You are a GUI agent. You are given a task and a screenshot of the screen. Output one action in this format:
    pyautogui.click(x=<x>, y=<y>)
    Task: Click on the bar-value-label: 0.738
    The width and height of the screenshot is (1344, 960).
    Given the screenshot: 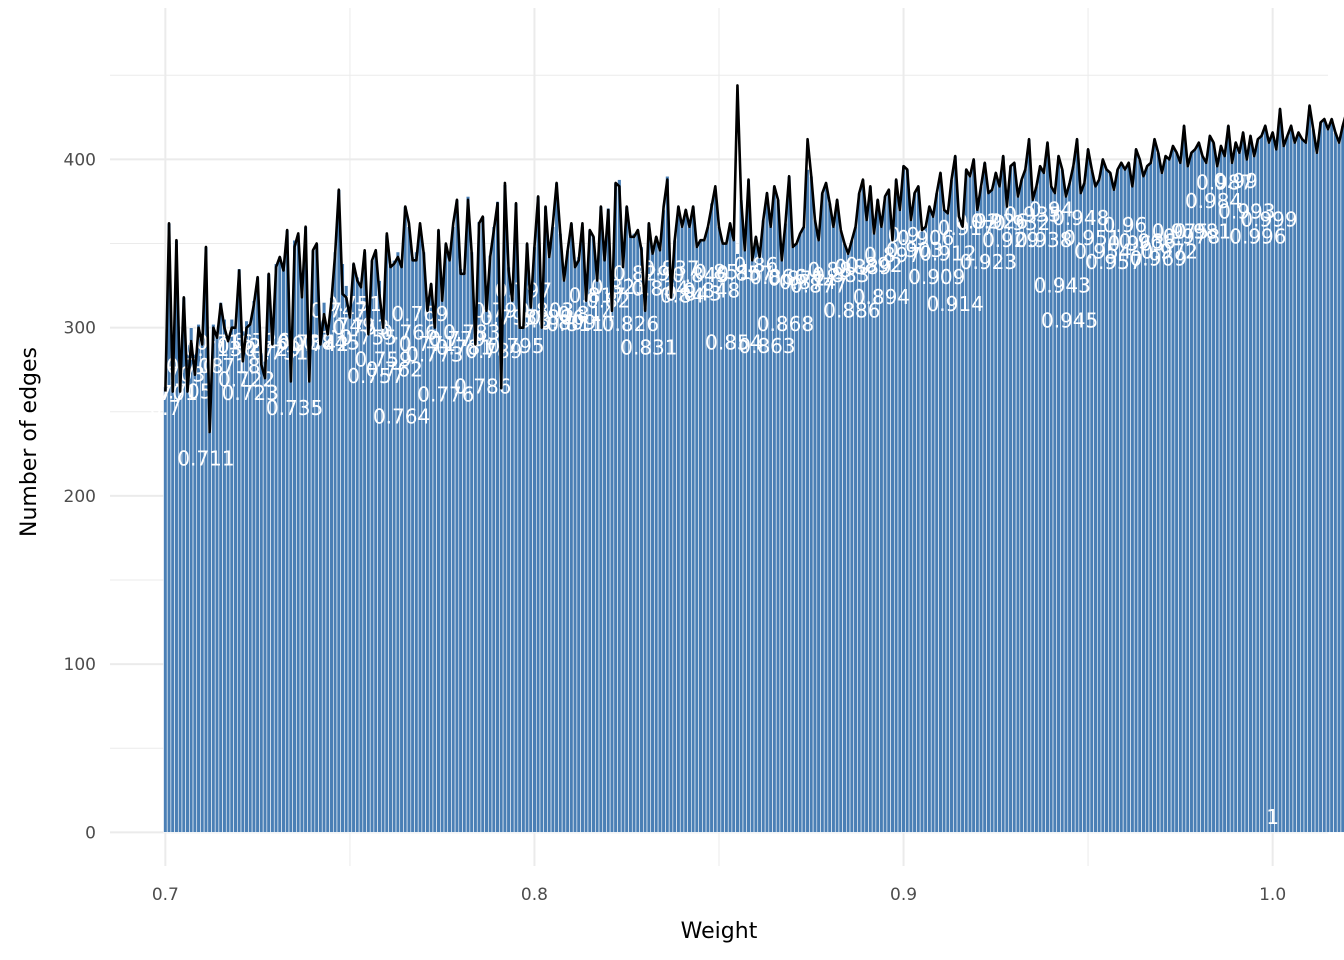 What is the action you would take?
    pyautogui.click(x=305, y=343)
    